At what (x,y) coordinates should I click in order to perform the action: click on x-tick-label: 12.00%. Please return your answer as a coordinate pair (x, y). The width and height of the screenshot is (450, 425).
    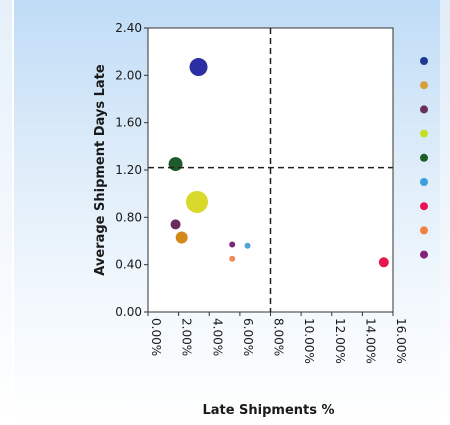
    Looking at the image, I should click on (340, 341).